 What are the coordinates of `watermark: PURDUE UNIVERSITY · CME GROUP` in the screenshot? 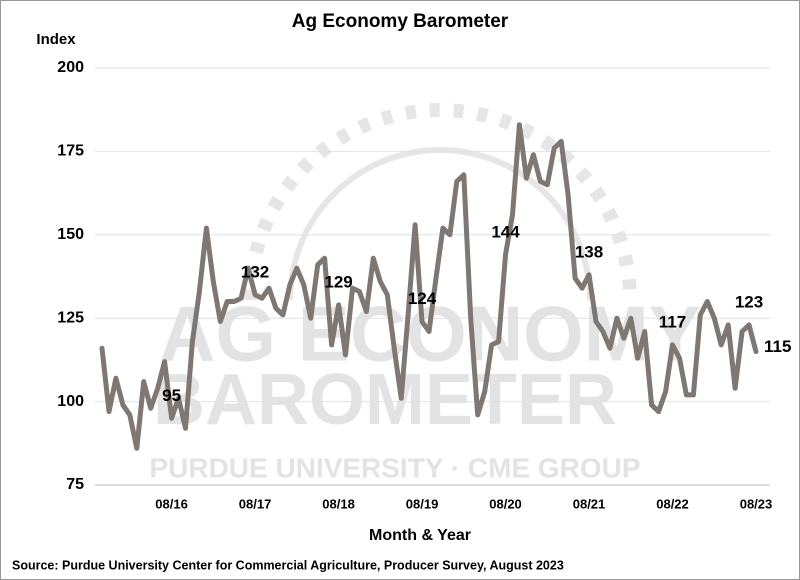 It's located at (394, 467).